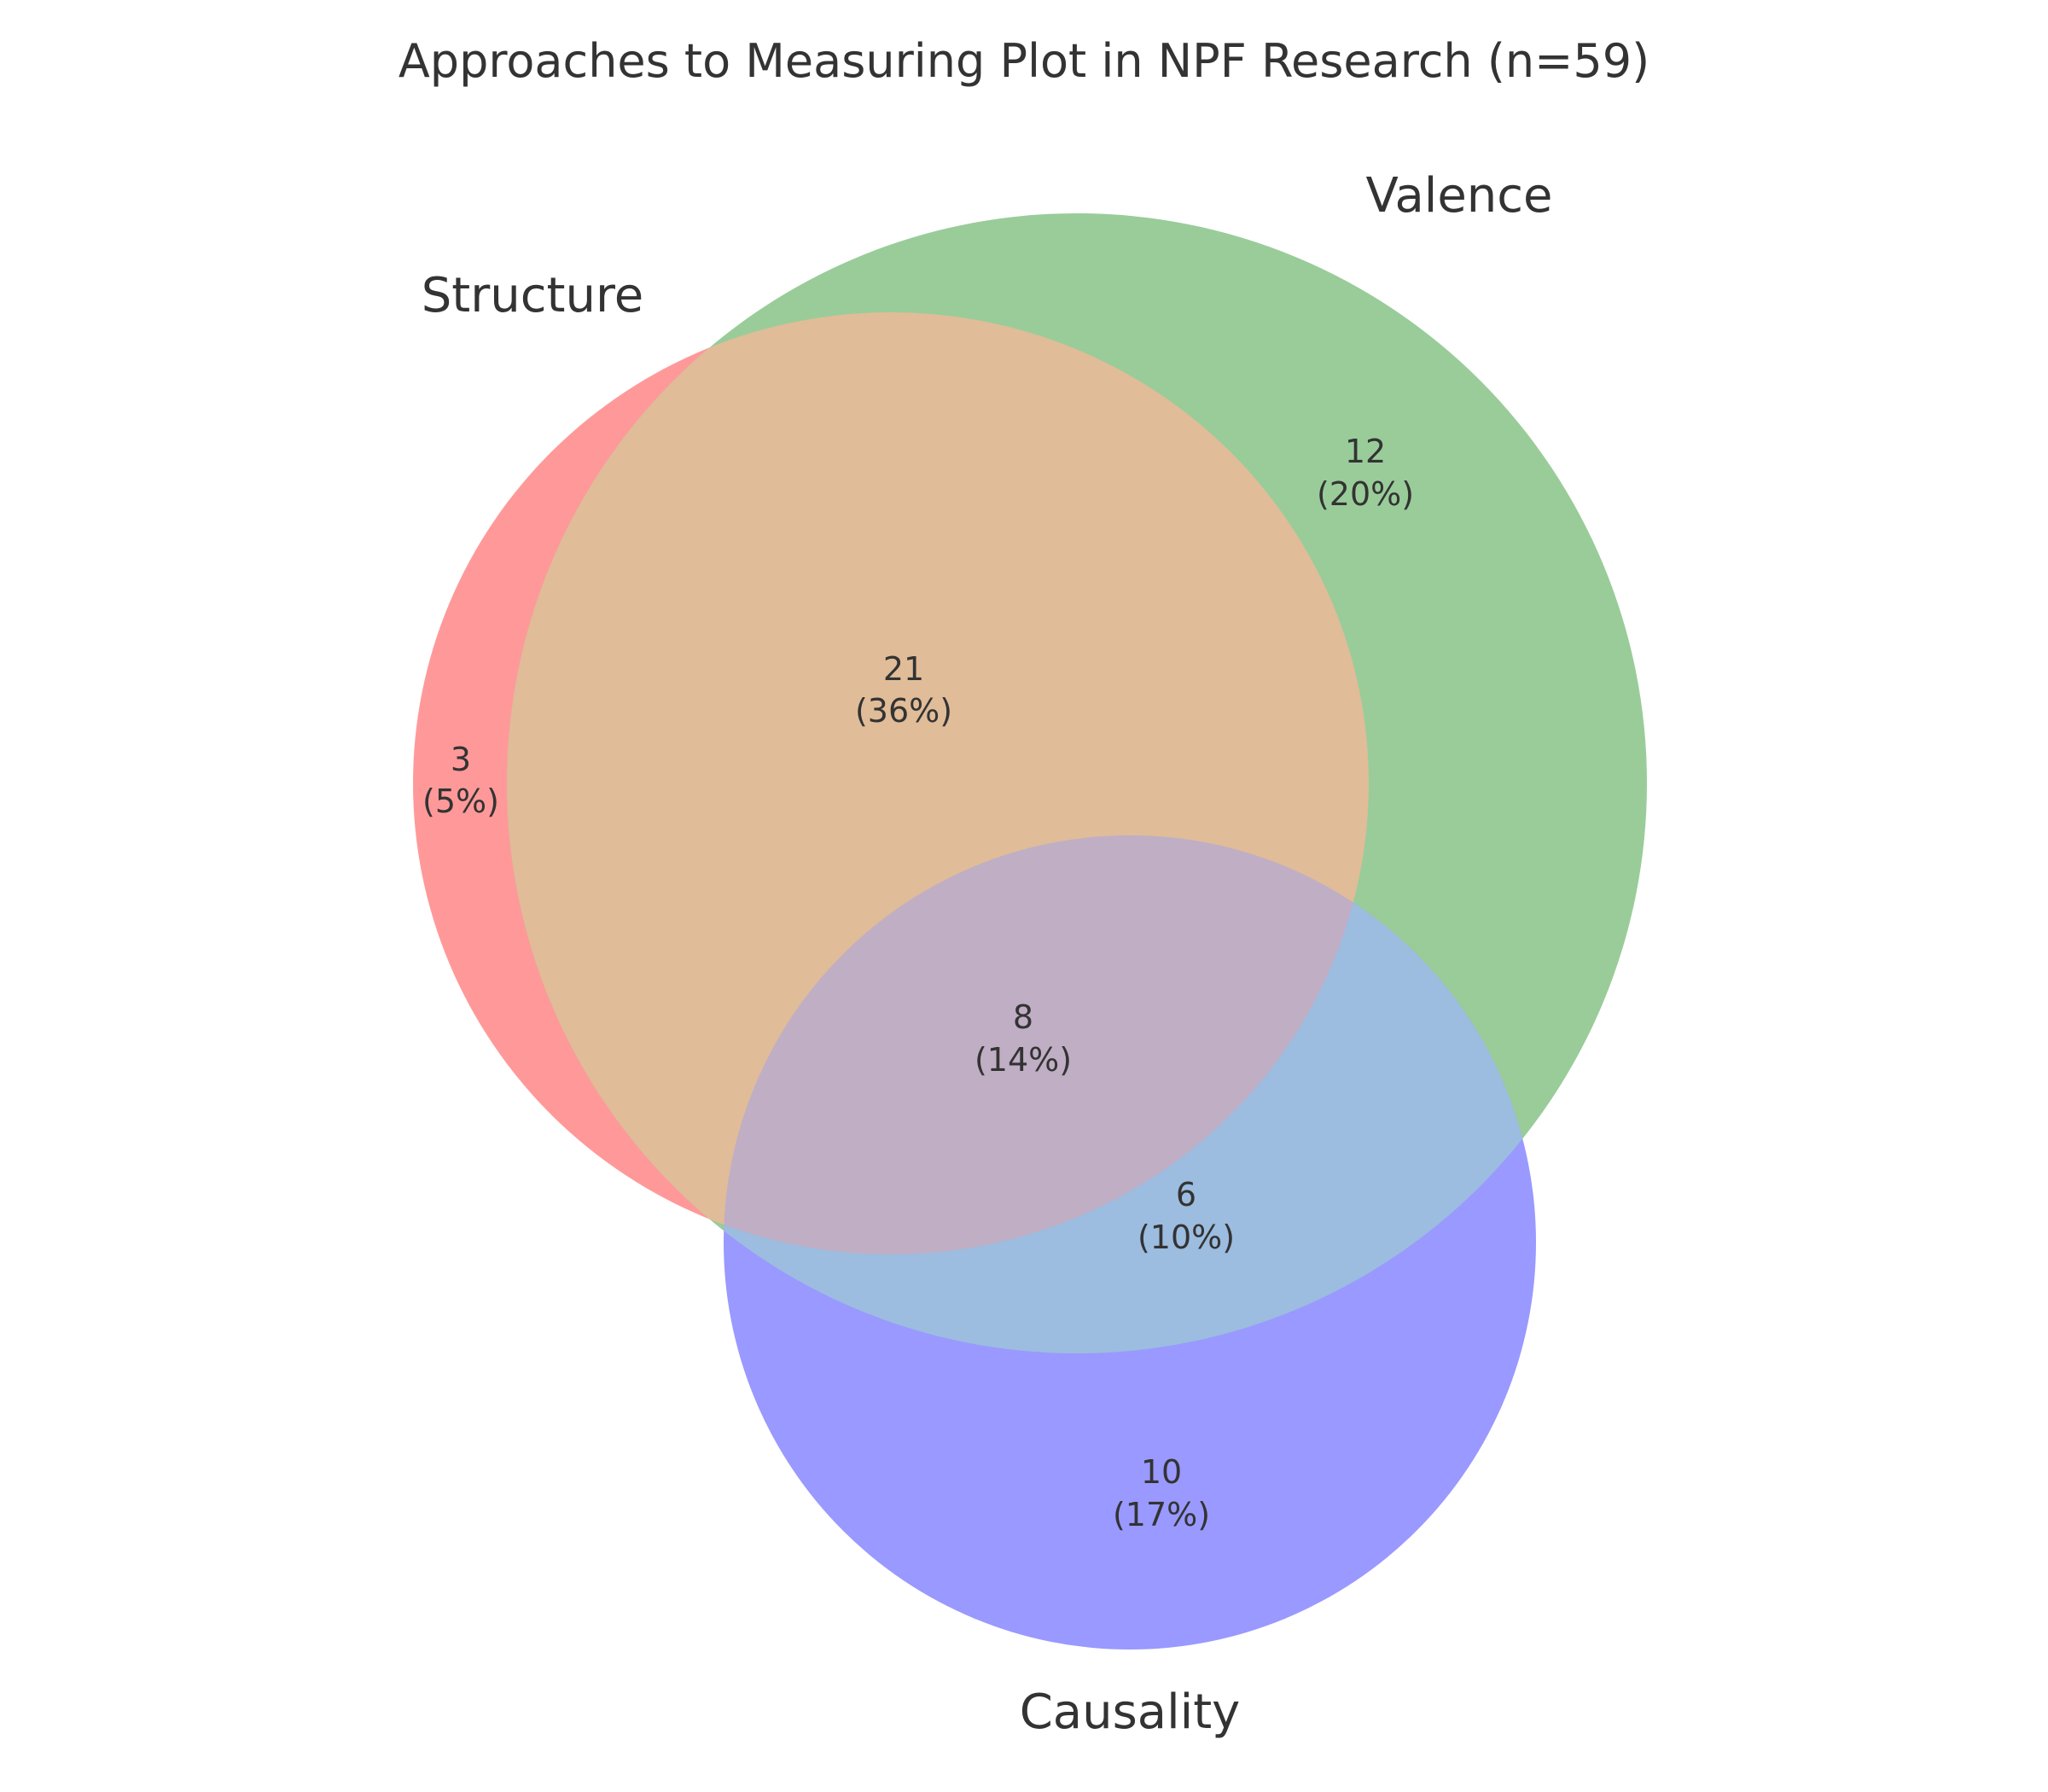  Describe the element at coordinates (904, 690) in the screenshot. I see `structure-valence-label: 21 (36%)` at that location.